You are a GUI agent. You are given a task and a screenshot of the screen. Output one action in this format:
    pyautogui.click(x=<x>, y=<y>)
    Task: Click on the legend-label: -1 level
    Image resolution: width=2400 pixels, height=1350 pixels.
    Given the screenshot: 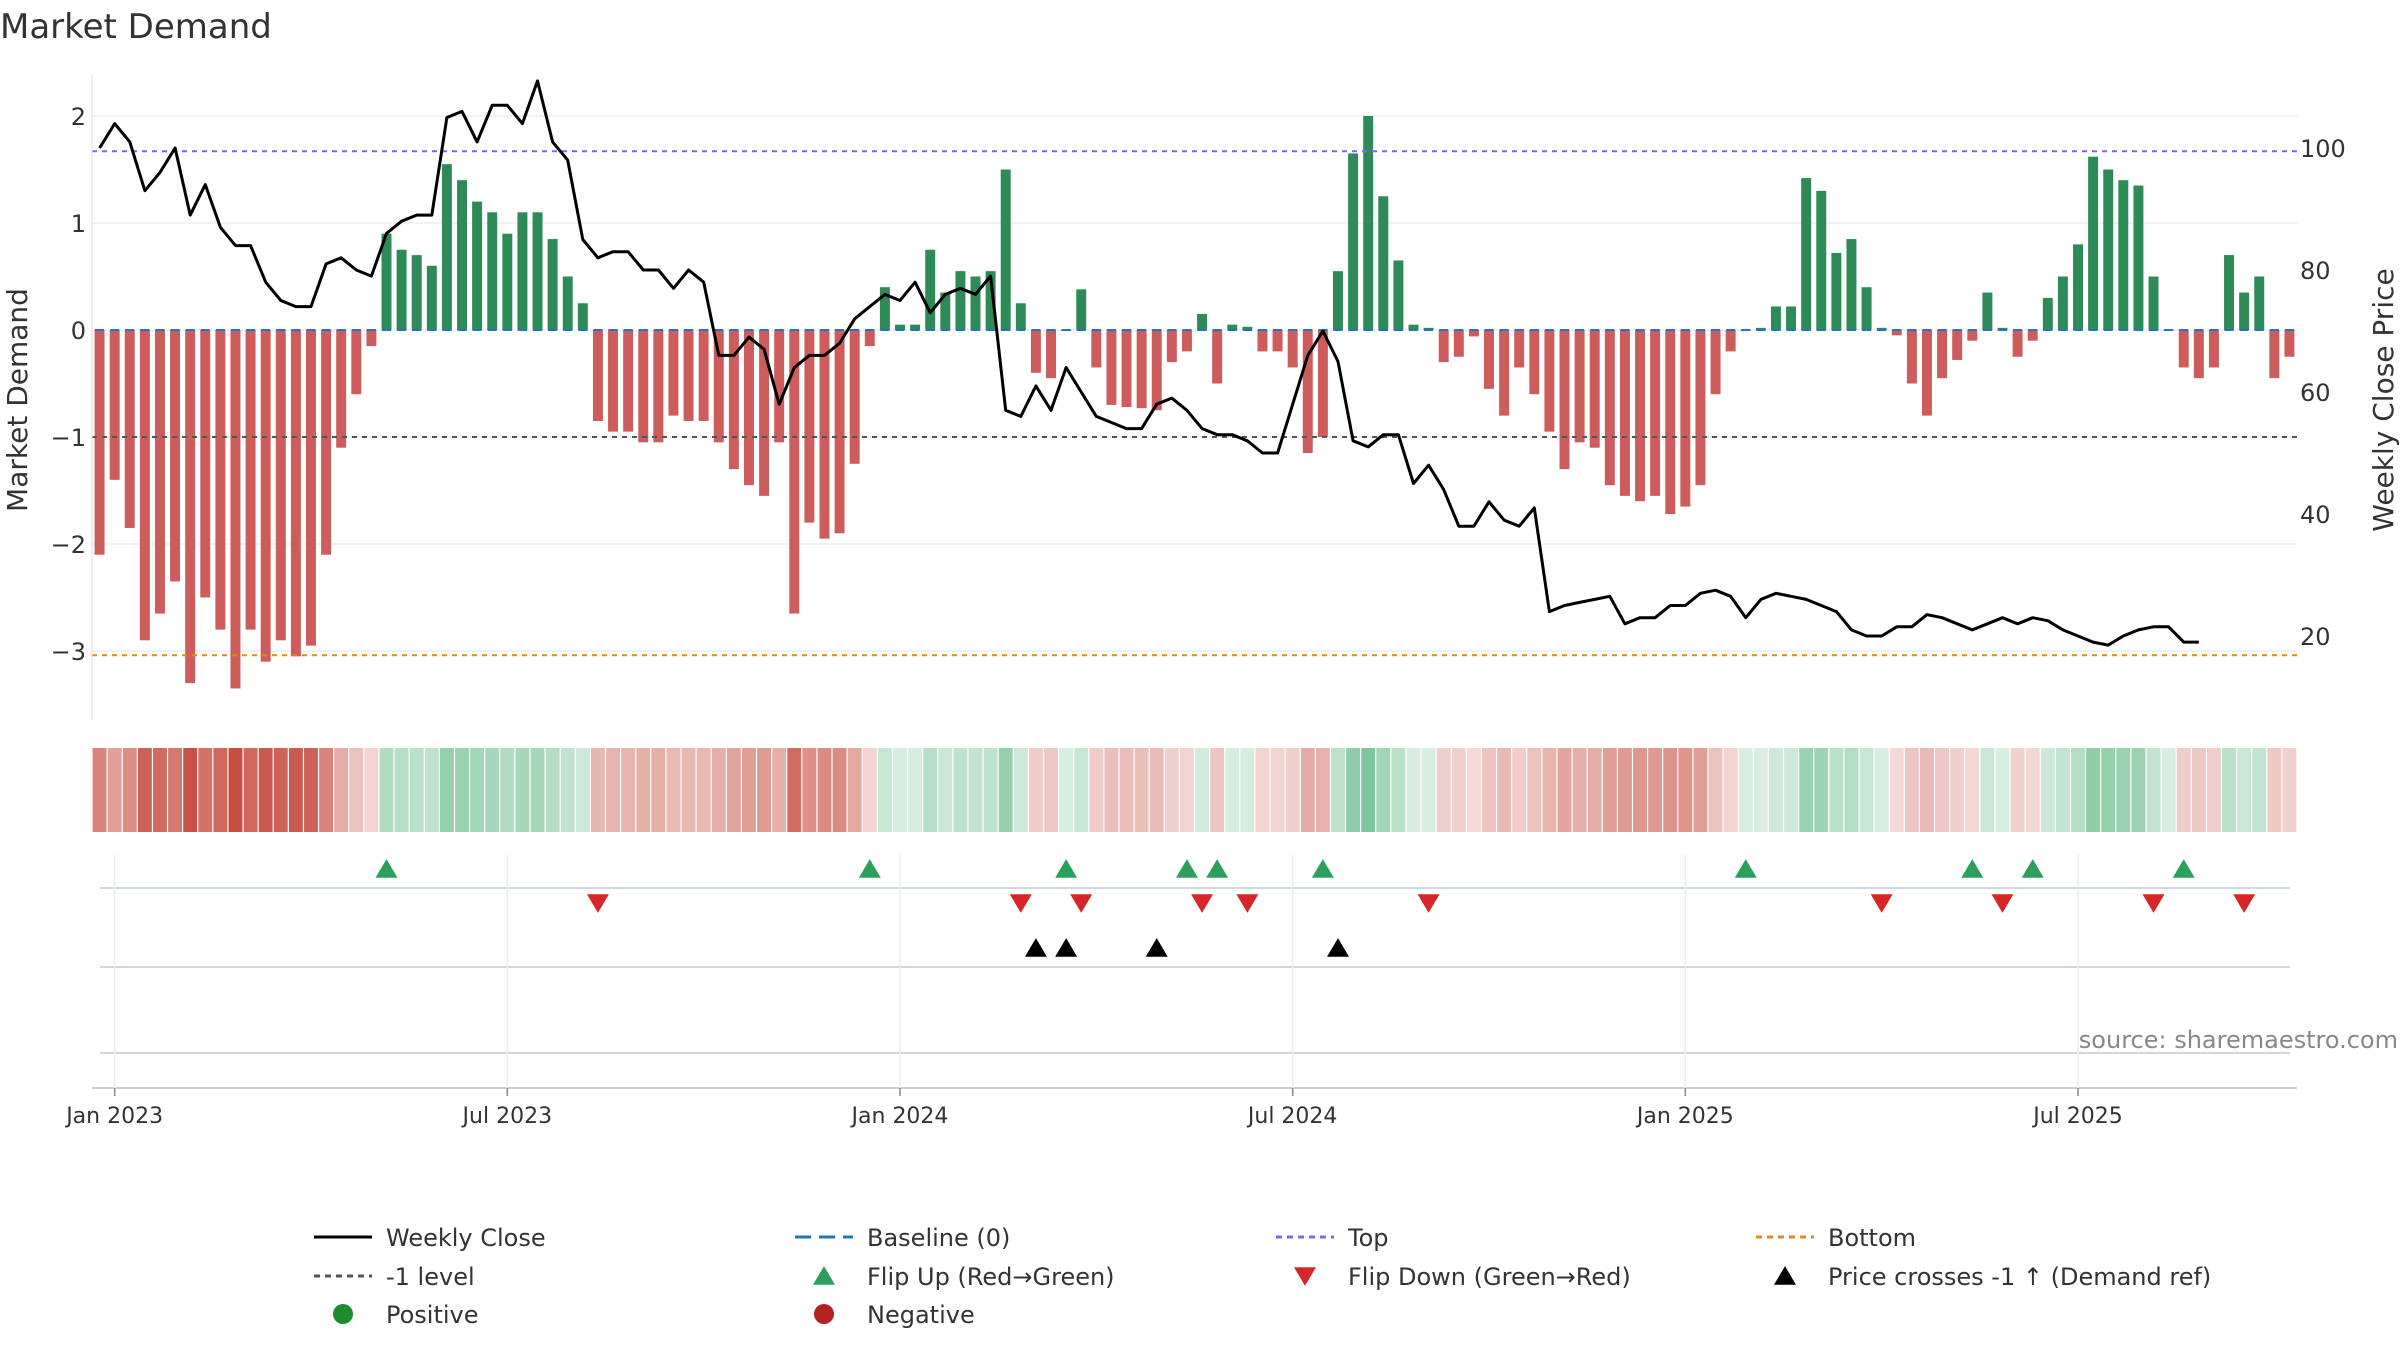 What is the action you would take?
    pyautogui.click(x=430, y=1277)
    